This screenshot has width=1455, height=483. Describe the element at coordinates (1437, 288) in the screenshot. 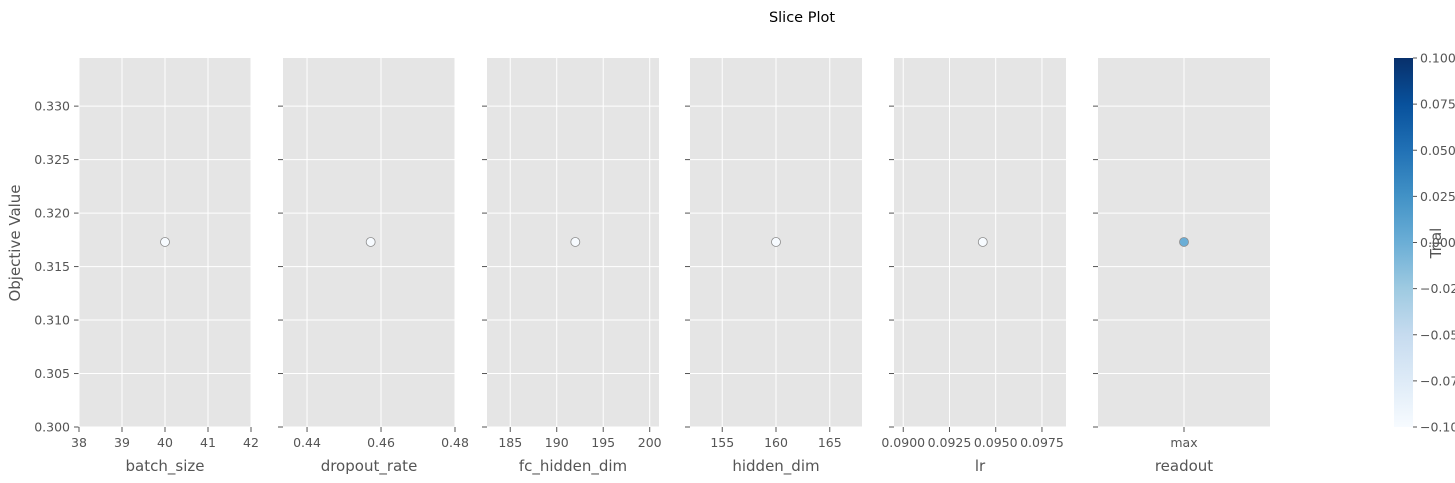

I see `colorbar-tick-label: −0.025` at that location.